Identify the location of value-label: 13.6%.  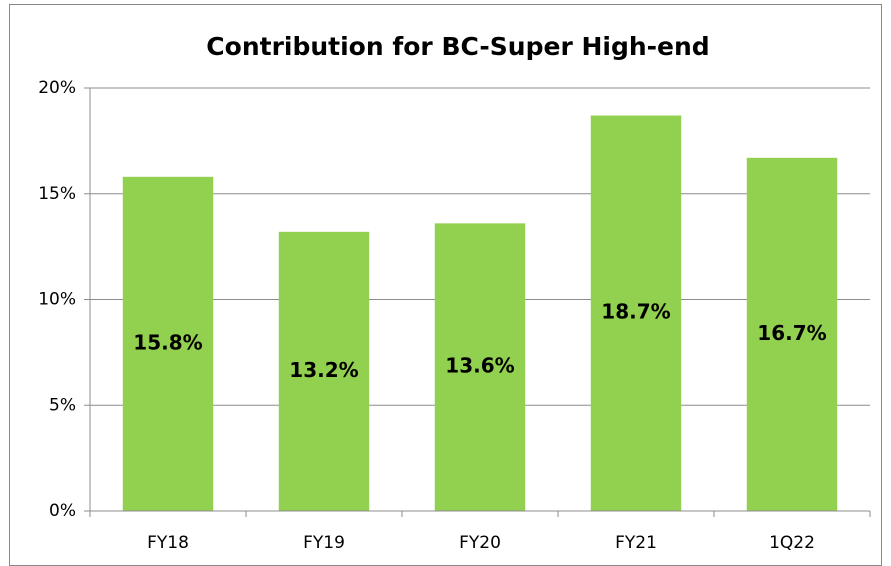
(479, 366).